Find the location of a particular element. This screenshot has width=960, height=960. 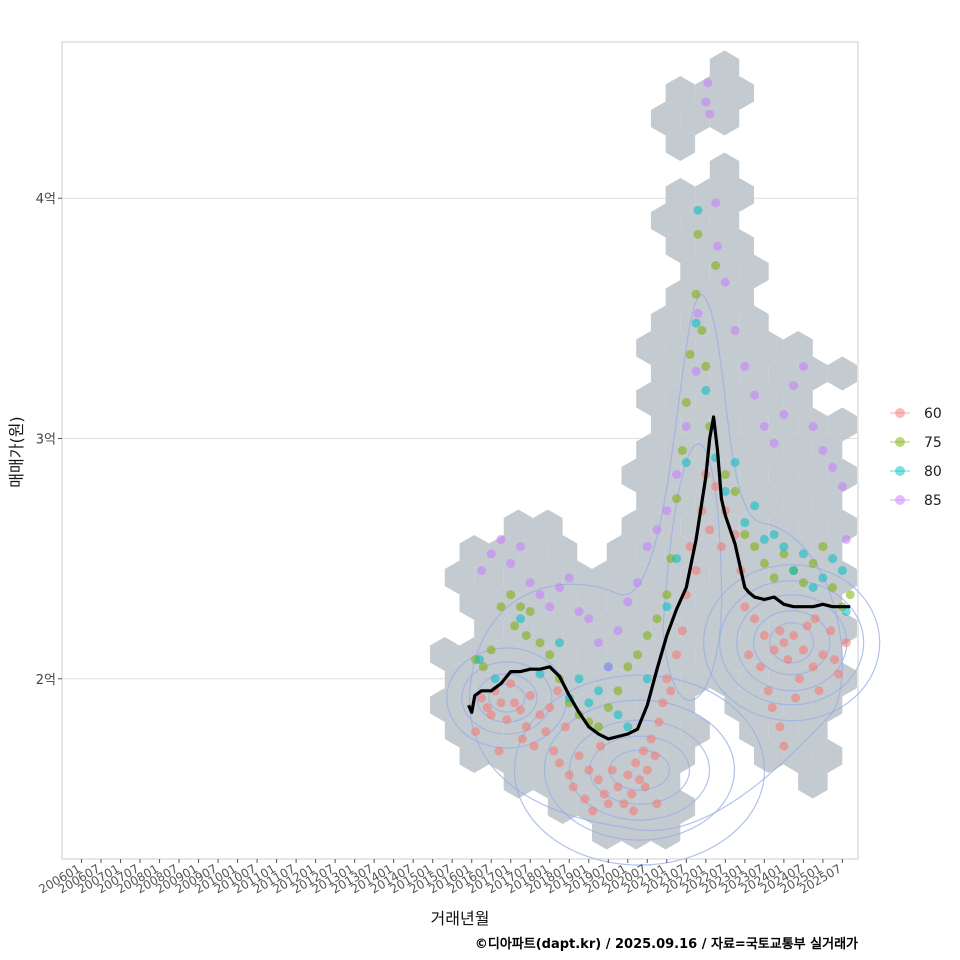

x-axis-title: 거래년월 is located at coordinates (460, 918).